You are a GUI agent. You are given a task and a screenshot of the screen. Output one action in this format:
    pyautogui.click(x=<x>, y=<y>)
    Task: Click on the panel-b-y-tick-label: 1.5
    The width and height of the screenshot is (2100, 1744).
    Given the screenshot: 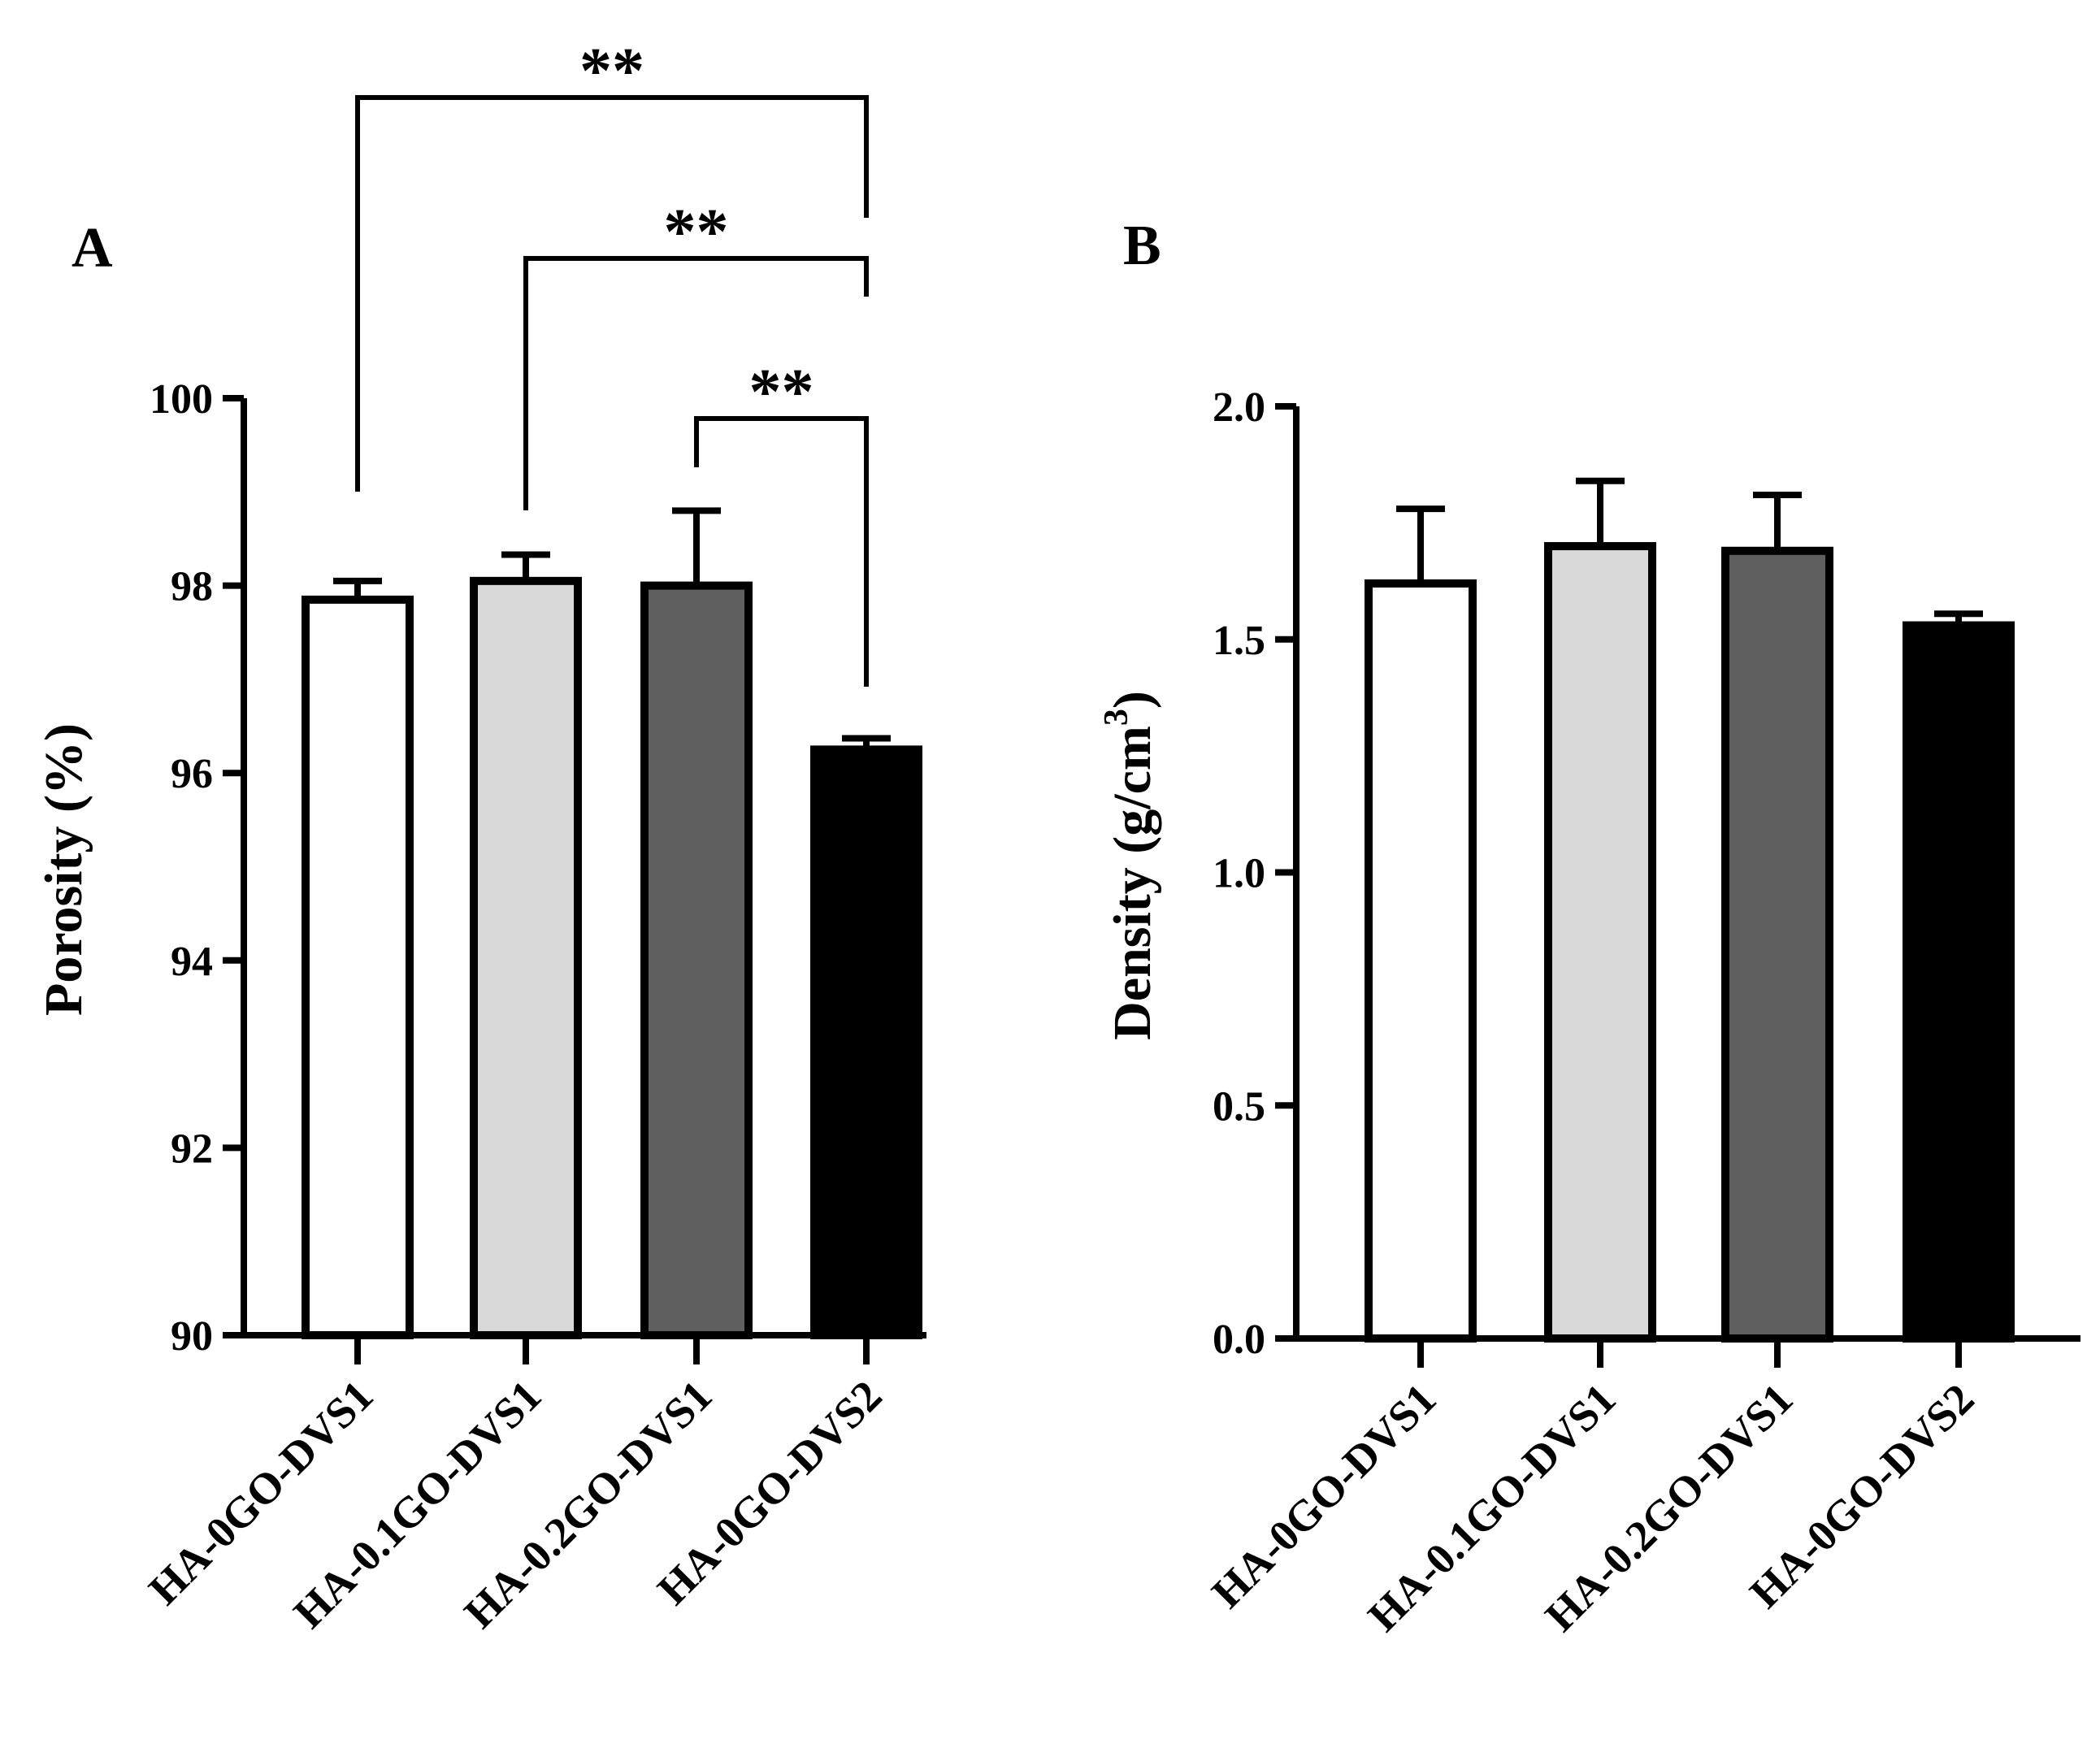 What is the action you would take?
    pyautogui.click(x=1239, y=641)
    